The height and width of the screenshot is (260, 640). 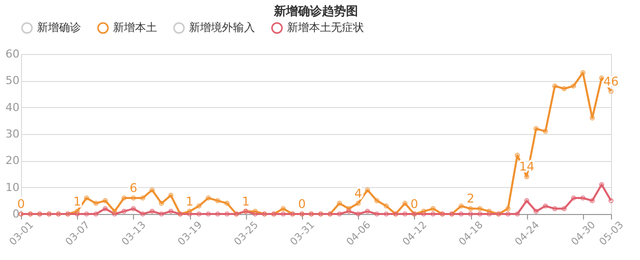 What do you see at coordinates (13, 134) in the screenshot?
I see `y-tick-label: 30` at bounding box center [13, 134].